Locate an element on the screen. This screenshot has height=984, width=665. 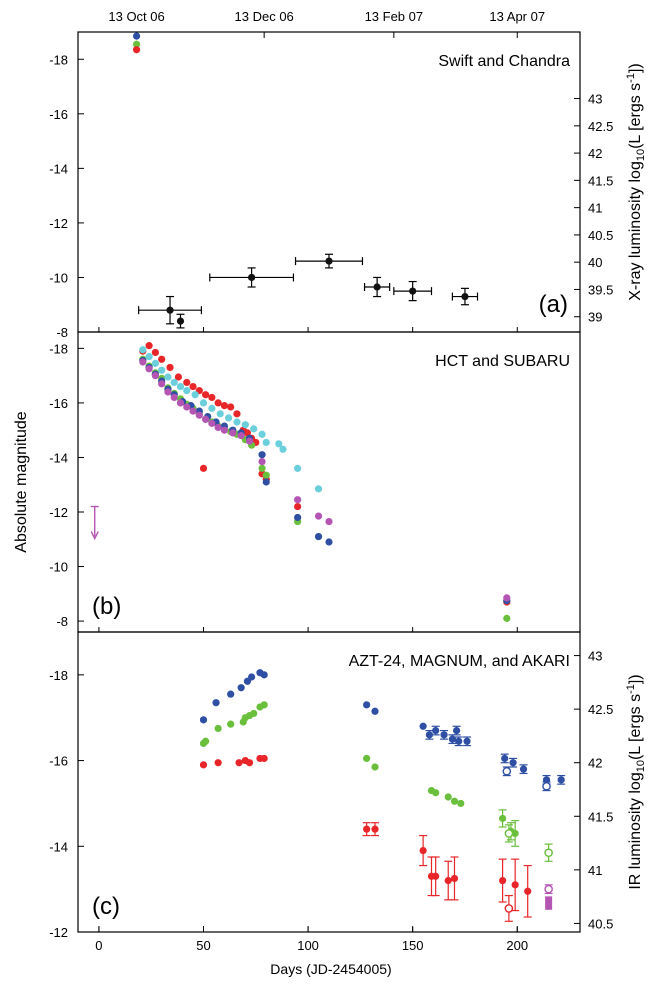
panel-a-rtick-label-8: 43 is located at coordinates (595, 99).